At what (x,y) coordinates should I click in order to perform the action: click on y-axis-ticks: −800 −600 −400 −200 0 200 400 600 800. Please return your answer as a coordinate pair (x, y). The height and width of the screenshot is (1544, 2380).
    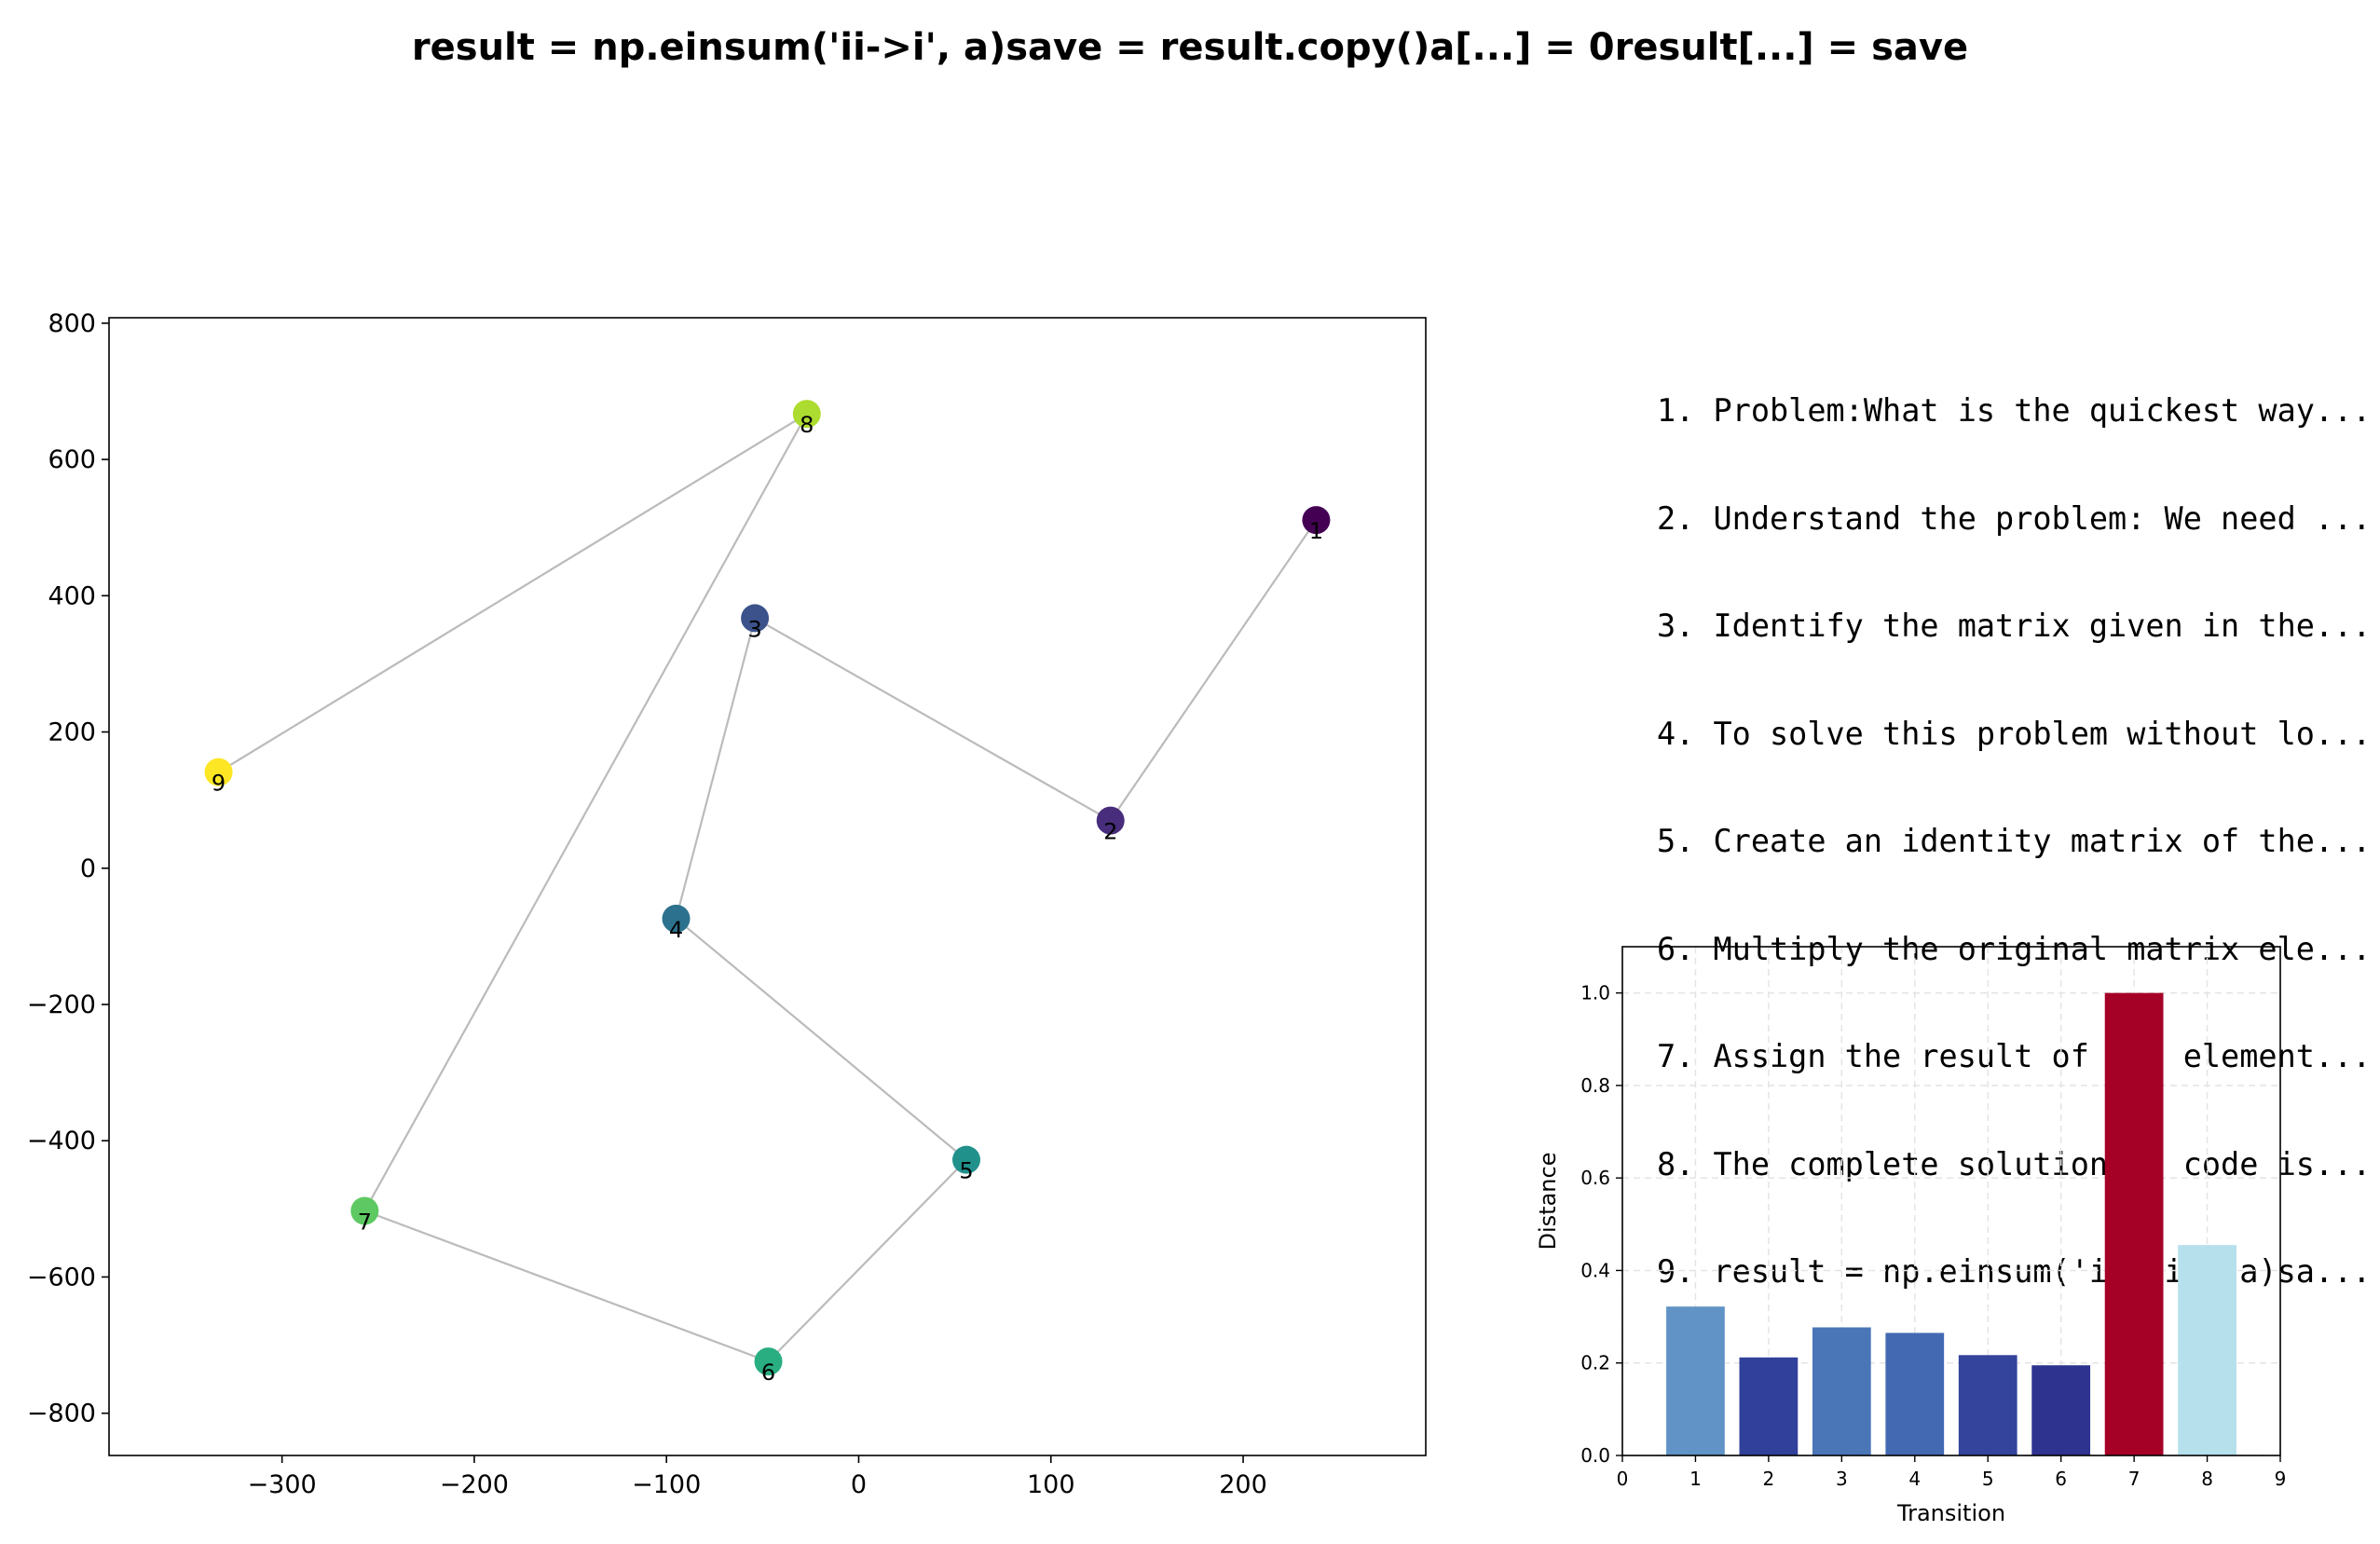
    Looking at the image, I should click on (68, 868).